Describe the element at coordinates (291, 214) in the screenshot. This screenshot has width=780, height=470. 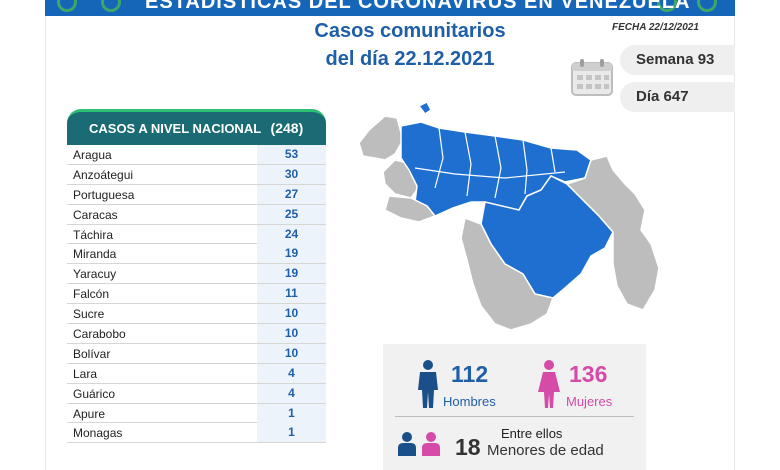
I see `state-cases: 25` at that location.